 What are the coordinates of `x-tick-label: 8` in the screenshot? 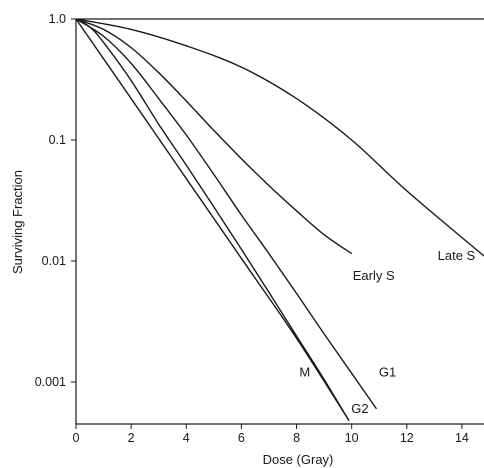 It's located at (296, 438).